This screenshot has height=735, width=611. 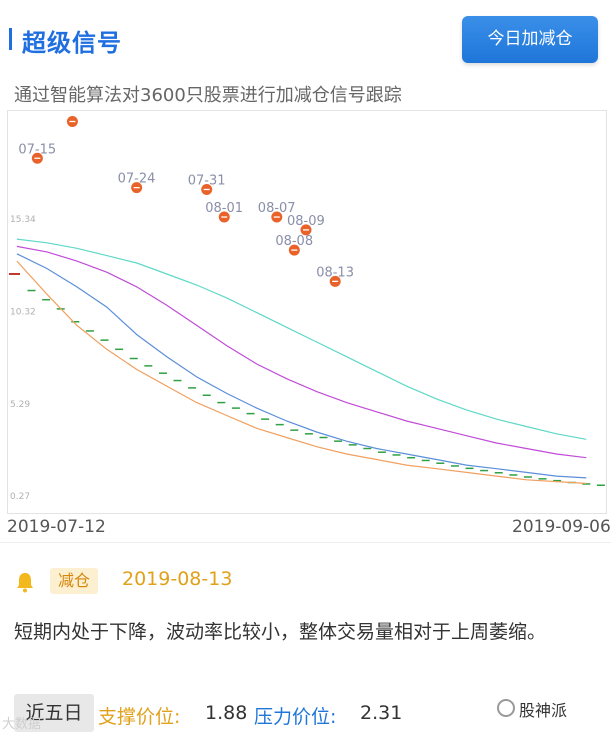 What do you see at coordinates (56, 527) in the screenshot?
I see `x-axis-start-label: 2019-07-12` at bounding box center [56, 527].